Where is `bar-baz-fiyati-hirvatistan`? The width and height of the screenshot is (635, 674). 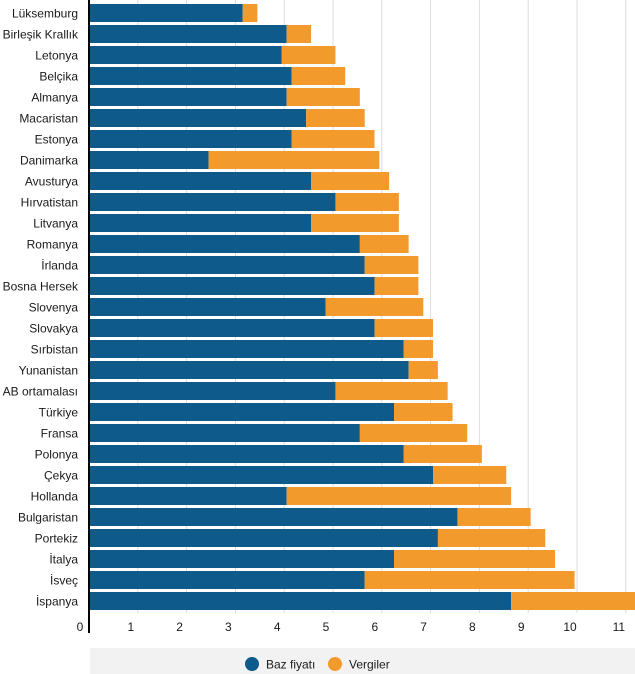
bar-baz-fiyati-hirvatistan is located at coordinates (212, 202).